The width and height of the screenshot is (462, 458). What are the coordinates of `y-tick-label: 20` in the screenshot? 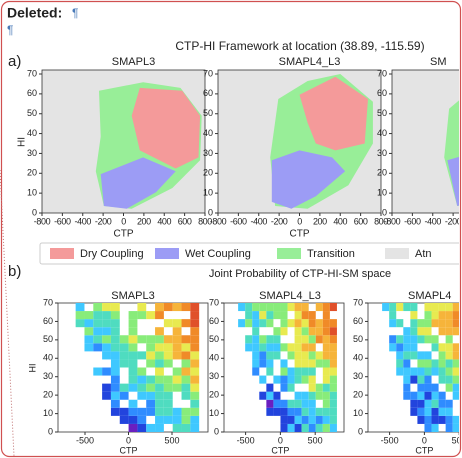 It's located at (32, 173).